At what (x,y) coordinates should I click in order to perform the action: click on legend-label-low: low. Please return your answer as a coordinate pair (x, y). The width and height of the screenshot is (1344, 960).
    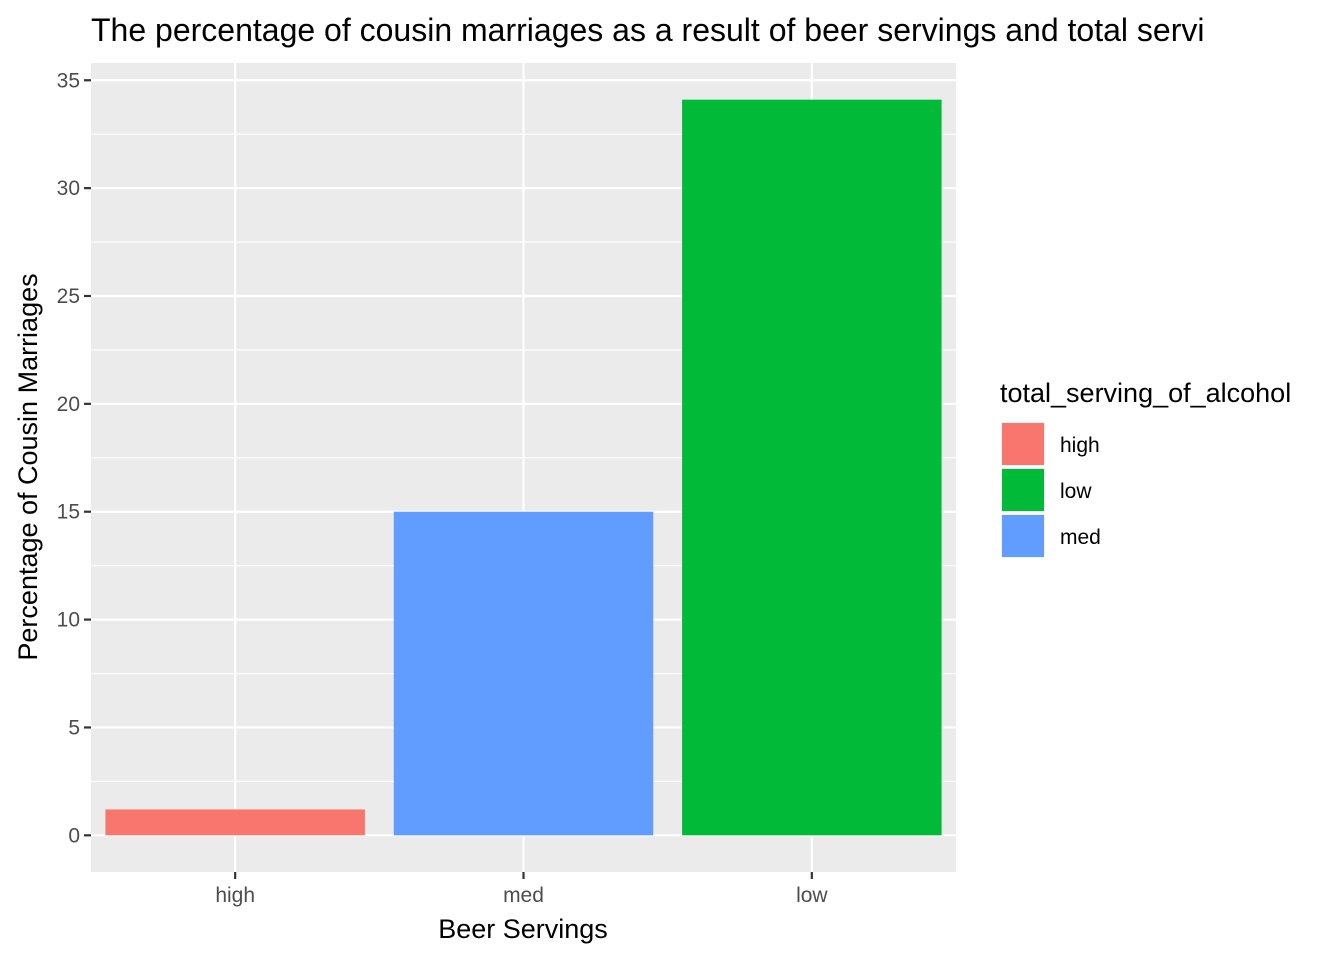
    Looking at the image, I should click on (1076, 491).